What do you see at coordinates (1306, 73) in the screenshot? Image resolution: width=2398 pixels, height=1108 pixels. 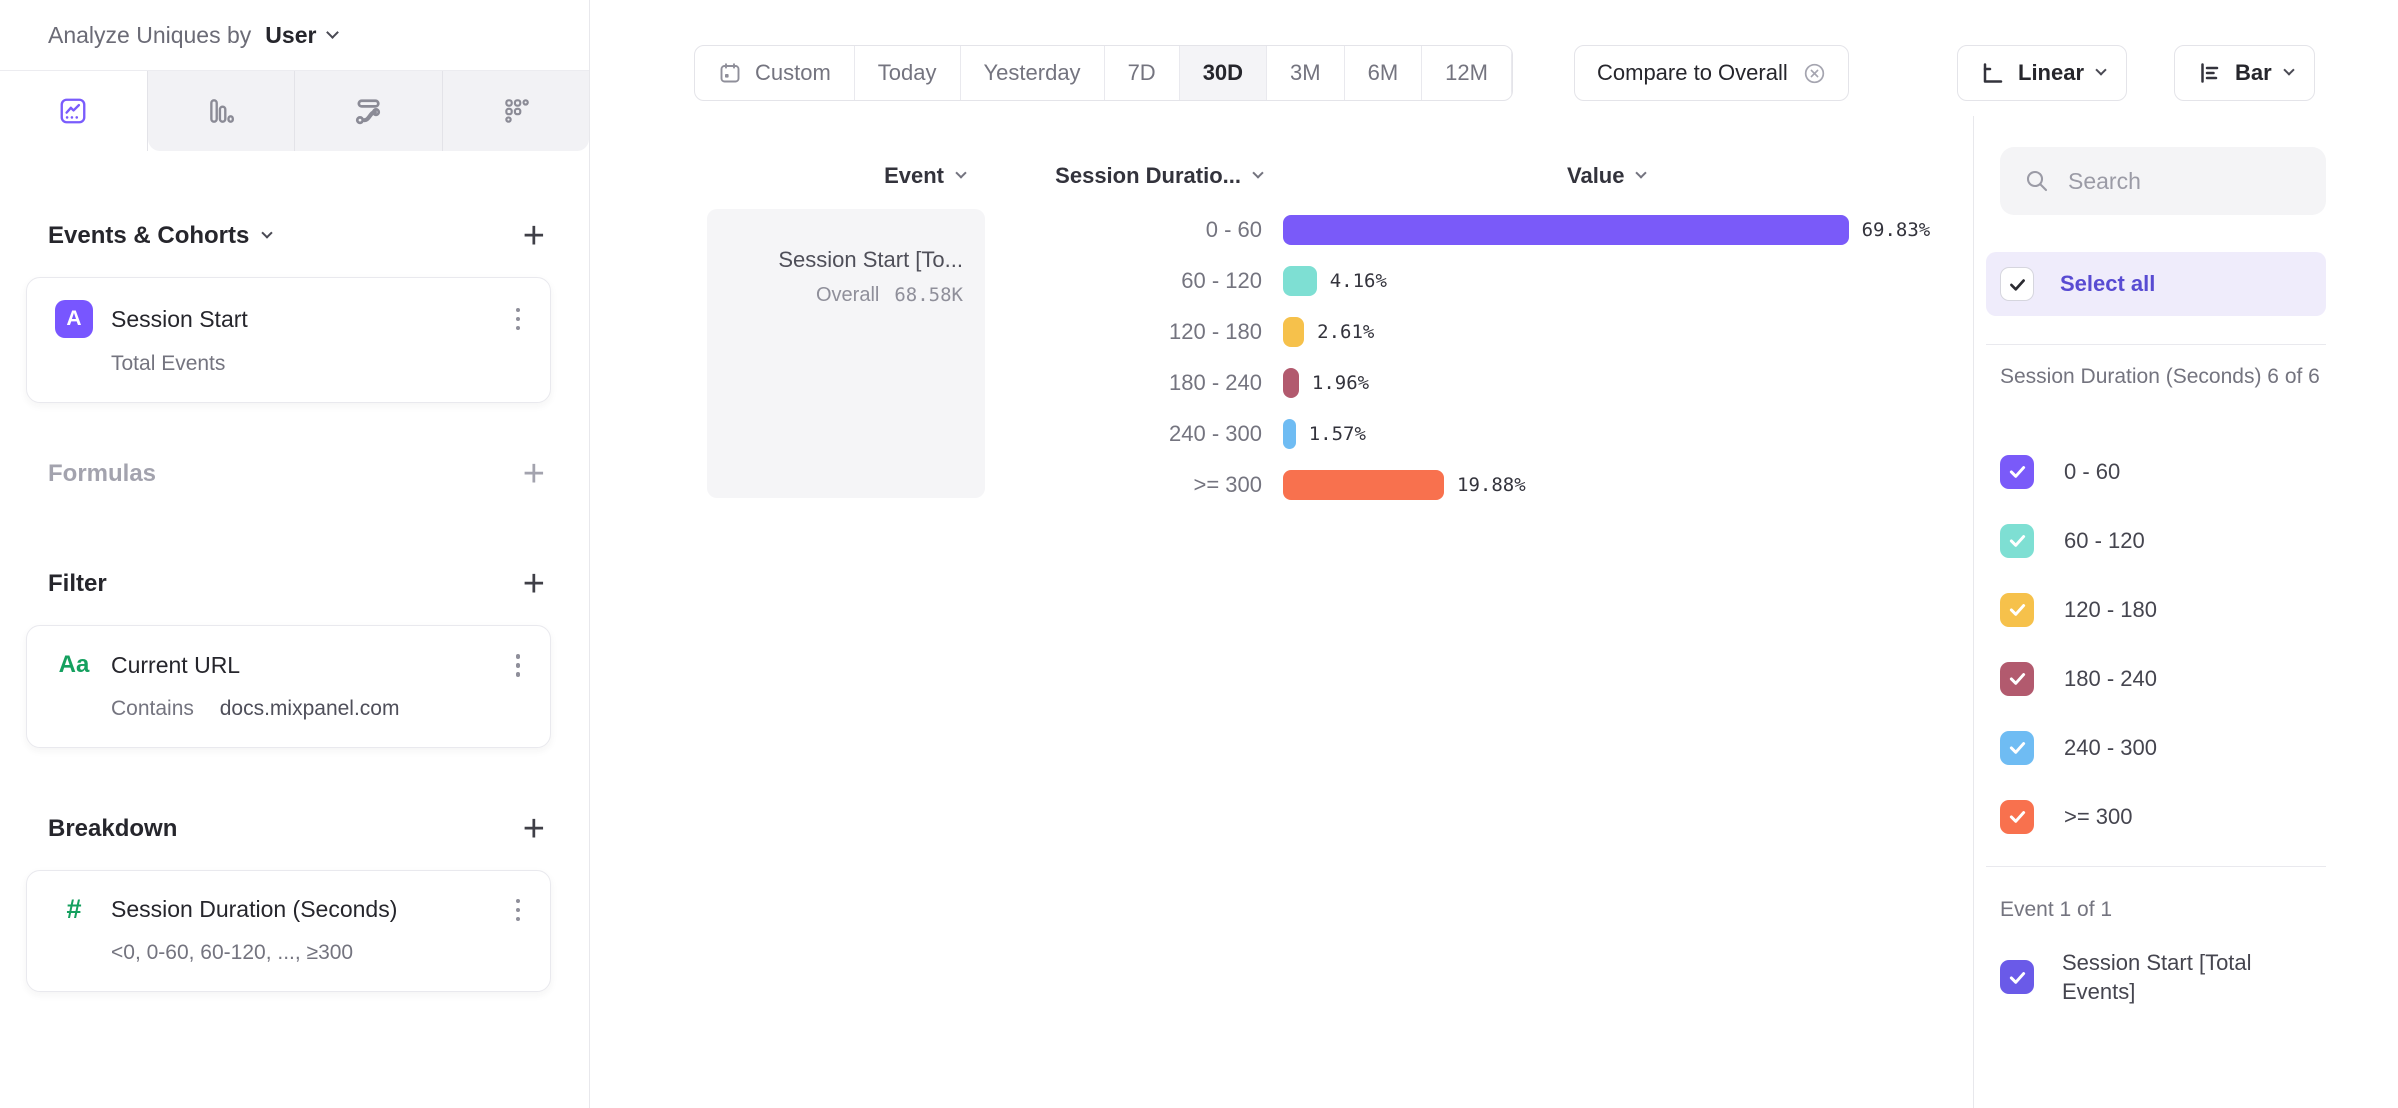 I see `date-range-option: 3M` at bounding box center [1306, 73].